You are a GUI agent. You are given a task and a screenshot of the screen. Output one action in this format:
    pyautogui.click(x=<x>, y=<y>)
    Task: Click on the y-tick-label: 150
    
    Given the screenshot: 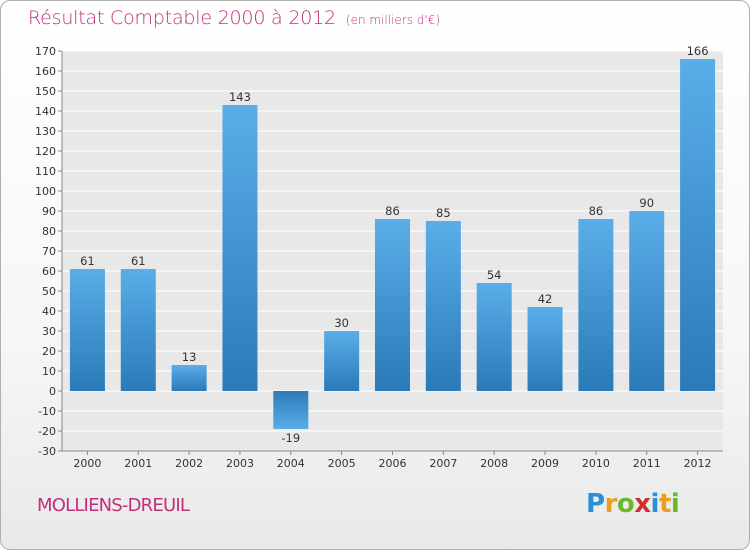 What is the action you would take?
    pyautogui.click(x=45, y=91)
    